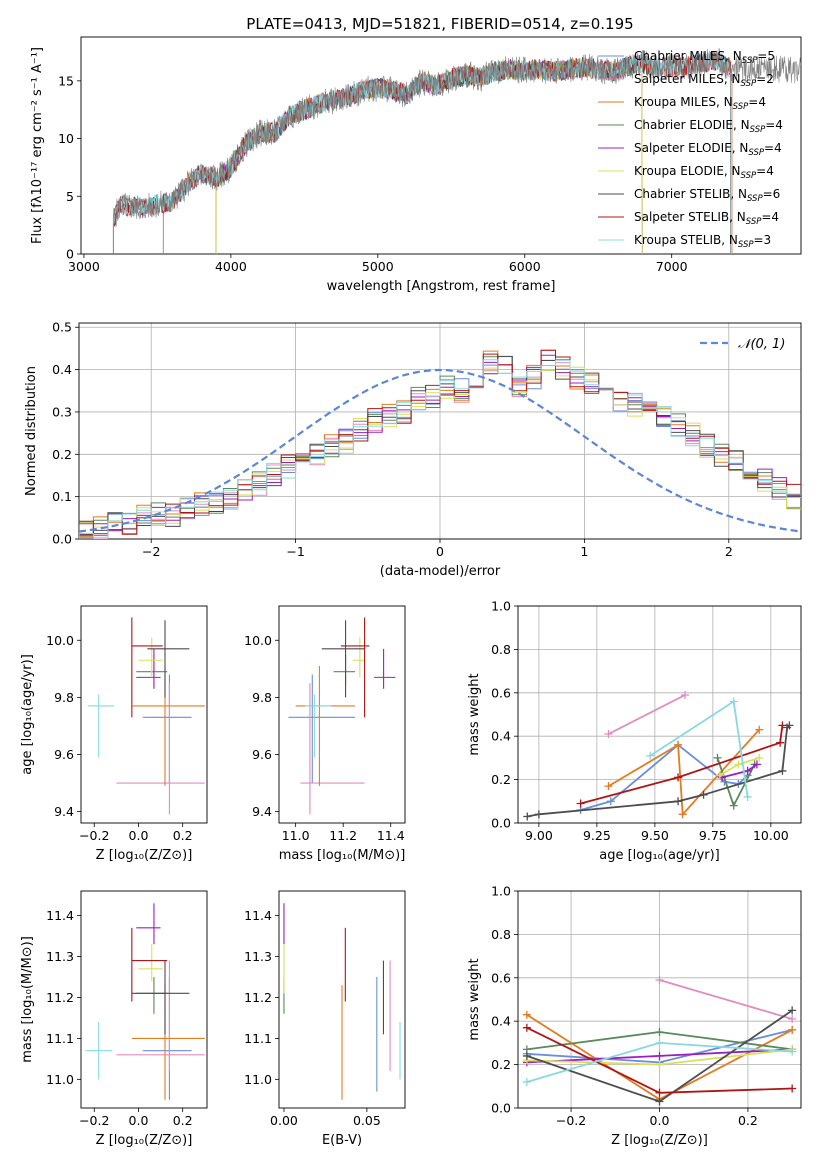 The width and height of the screenshot is (819, 1170). I want to click on y-axis-label: Normed distribution, so click(31, 431).